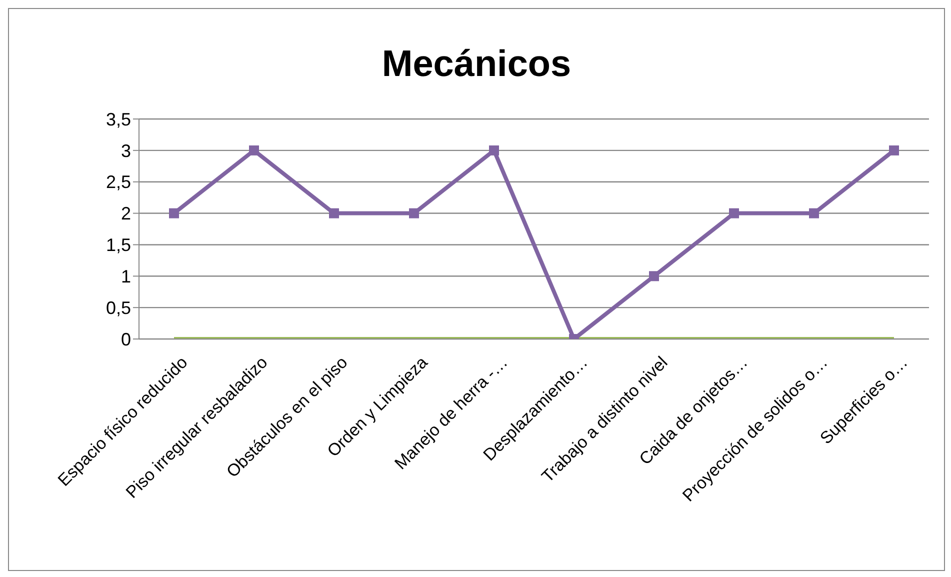  I want to click on y-tick-label: 1,5, so click(118, 245).